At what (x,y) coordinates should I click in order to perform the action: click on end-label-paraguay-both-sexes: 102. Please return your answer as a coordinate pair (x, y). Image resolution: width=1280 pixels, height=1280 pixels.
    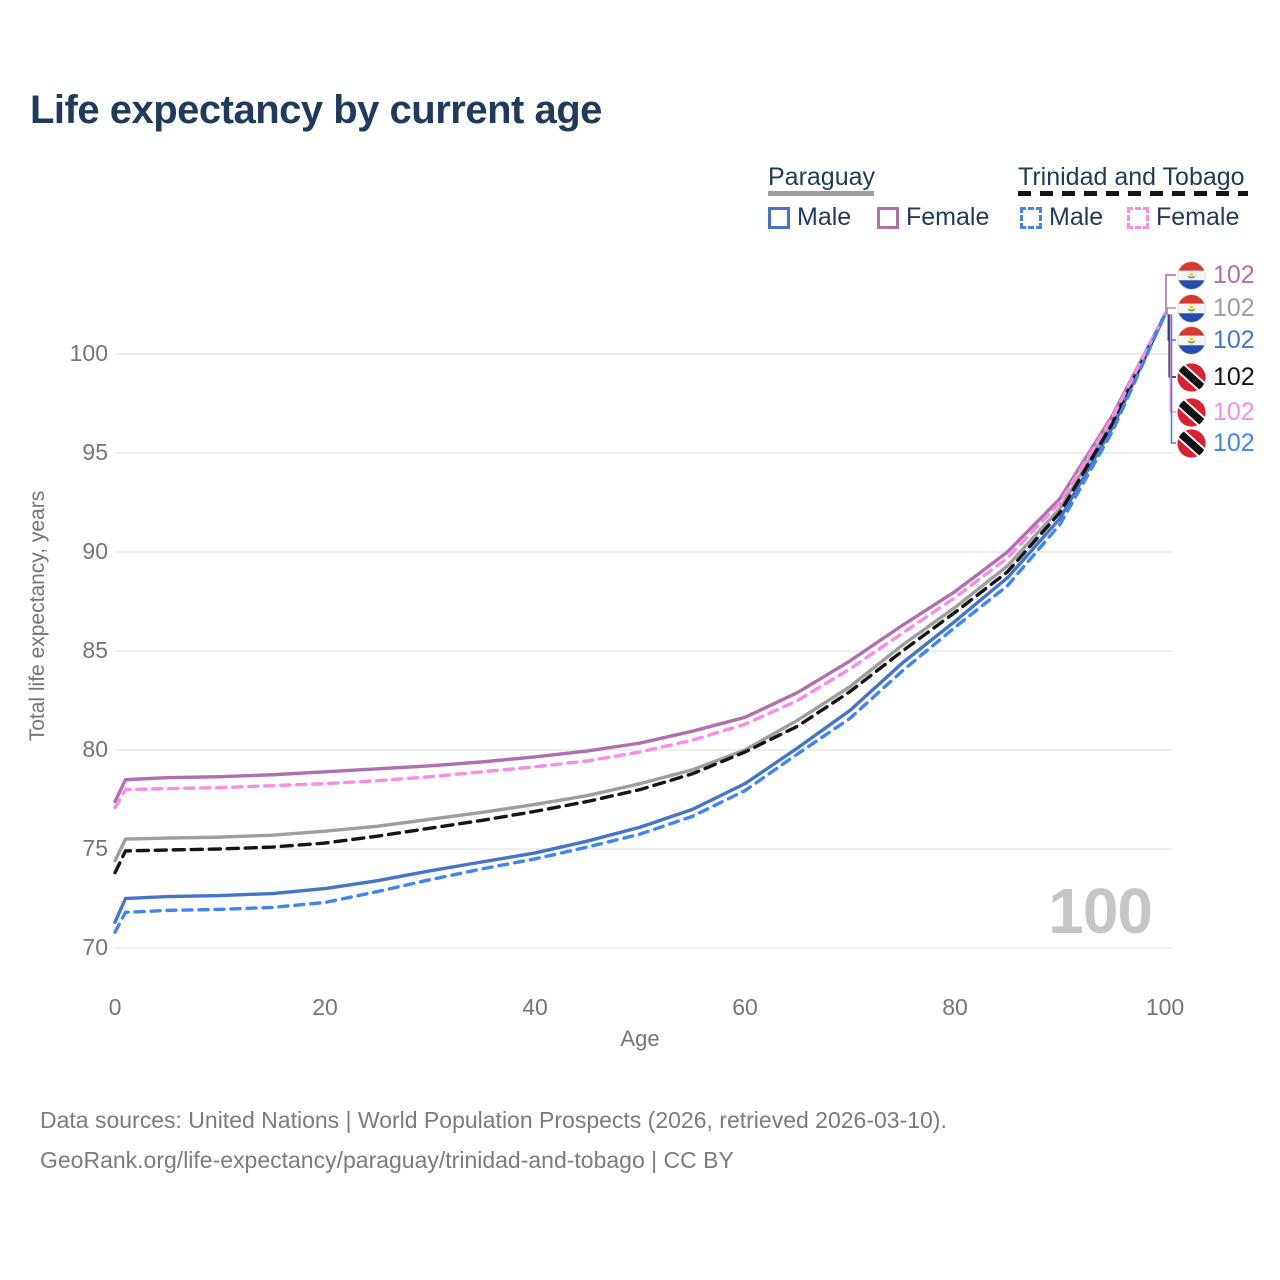
    Looking at the image, I should click on (1216, 308).